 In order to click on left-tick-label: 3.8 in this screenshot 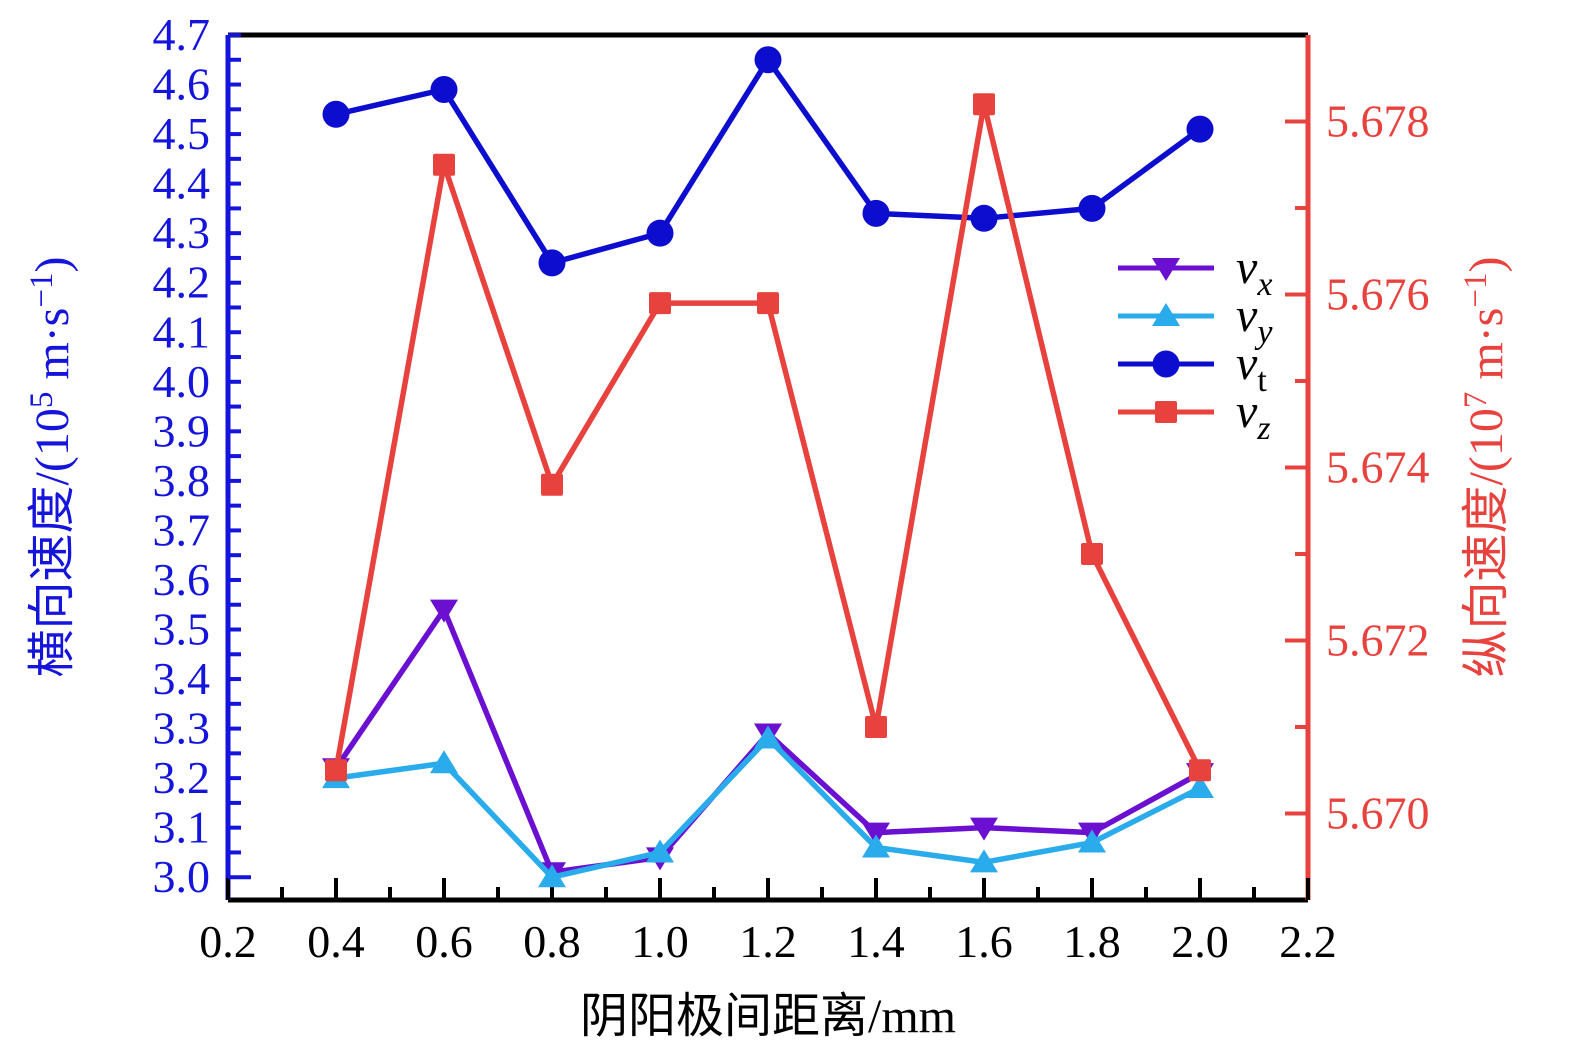, I will do `click(182, 480)`.